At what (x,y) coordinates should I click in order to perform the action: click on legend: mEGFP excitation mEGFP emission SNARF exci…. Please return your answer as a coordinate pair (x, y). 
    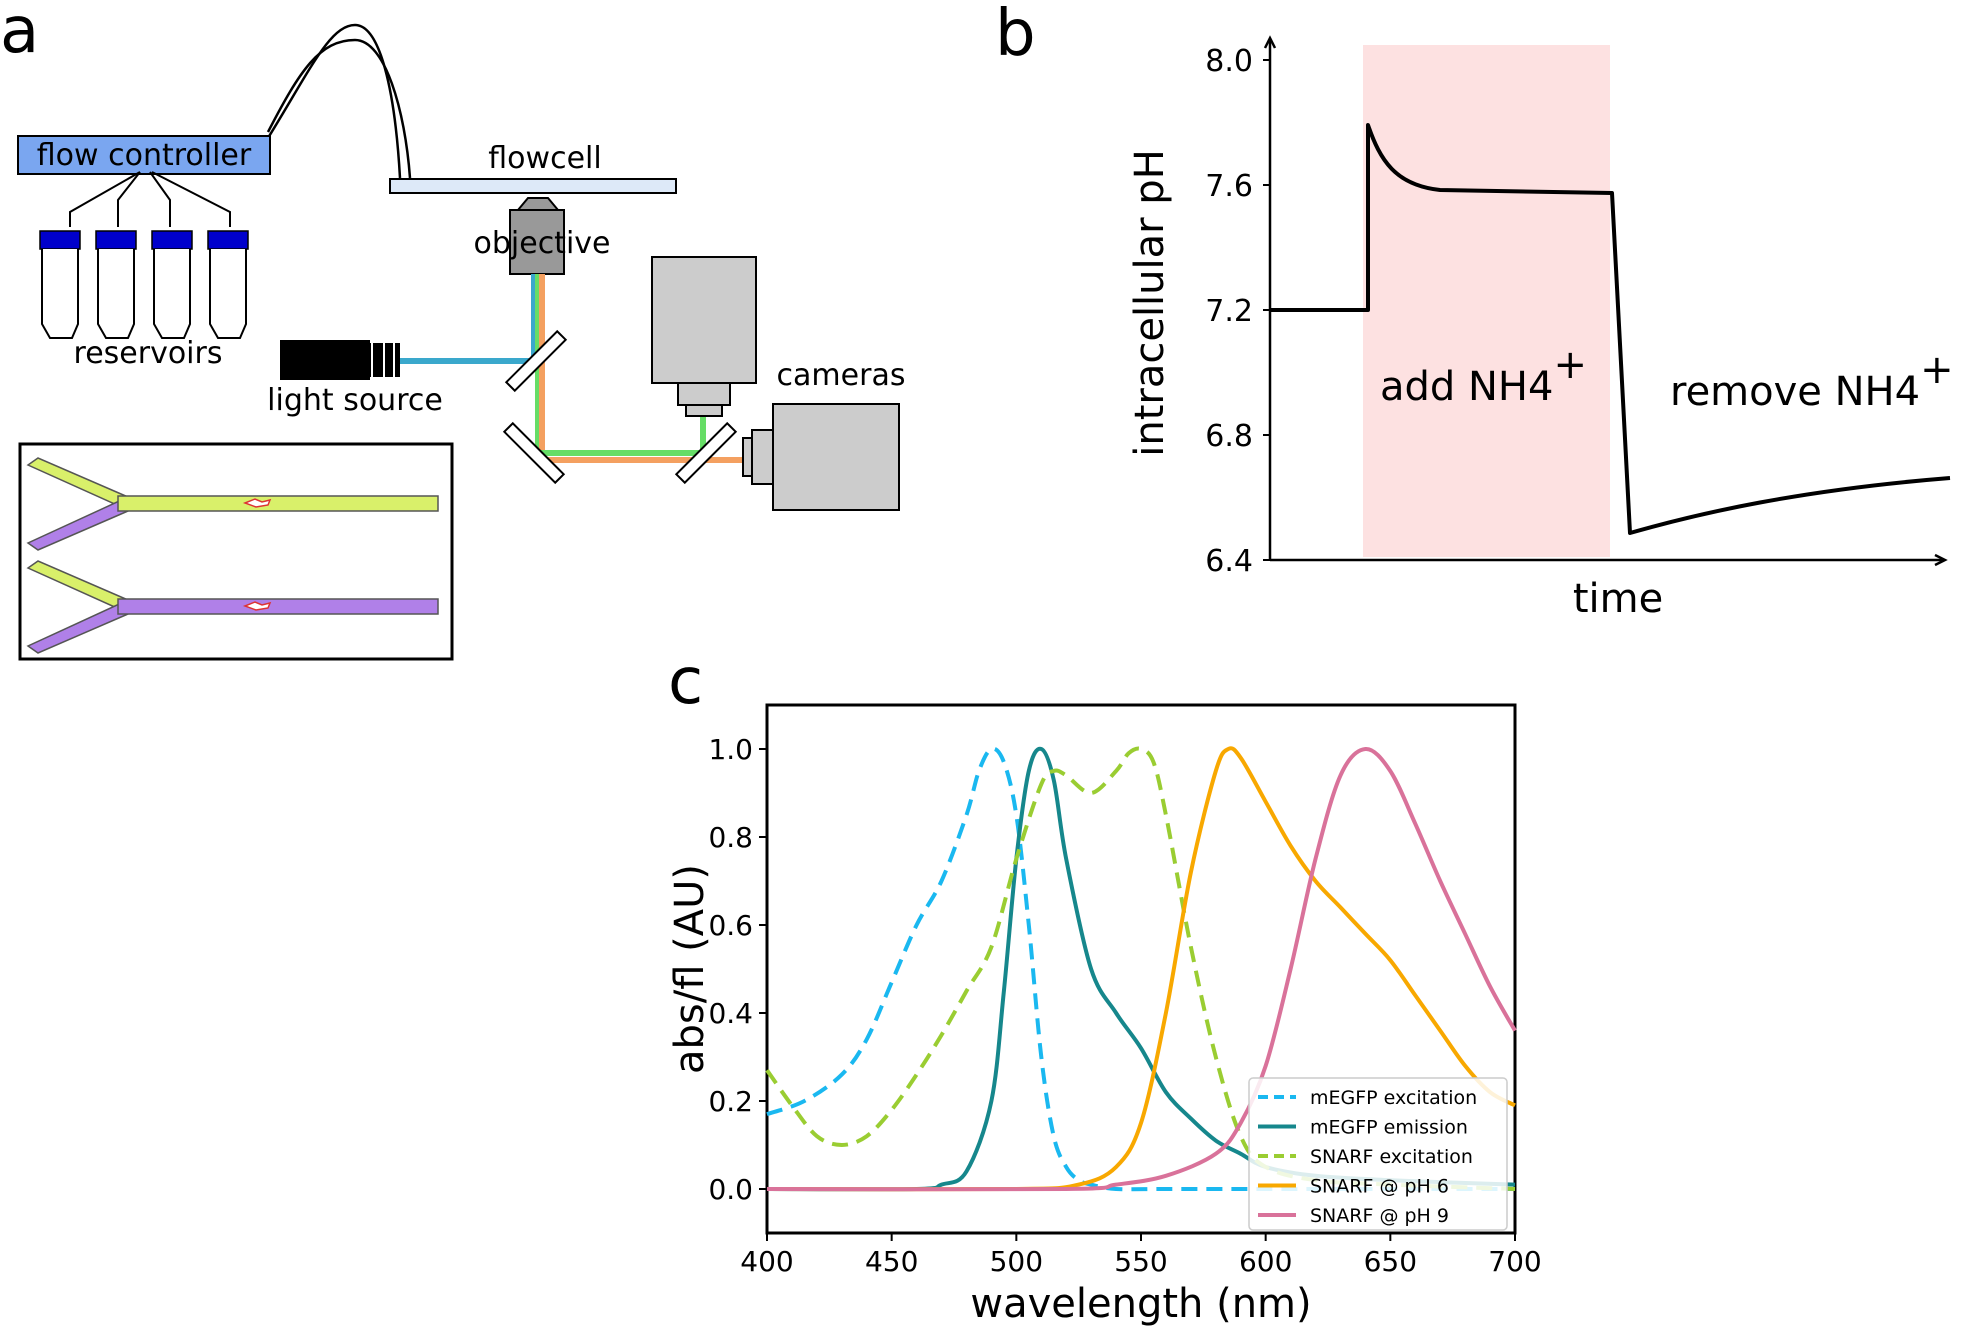
    Looking at the image, I should click on (1378, 1154).